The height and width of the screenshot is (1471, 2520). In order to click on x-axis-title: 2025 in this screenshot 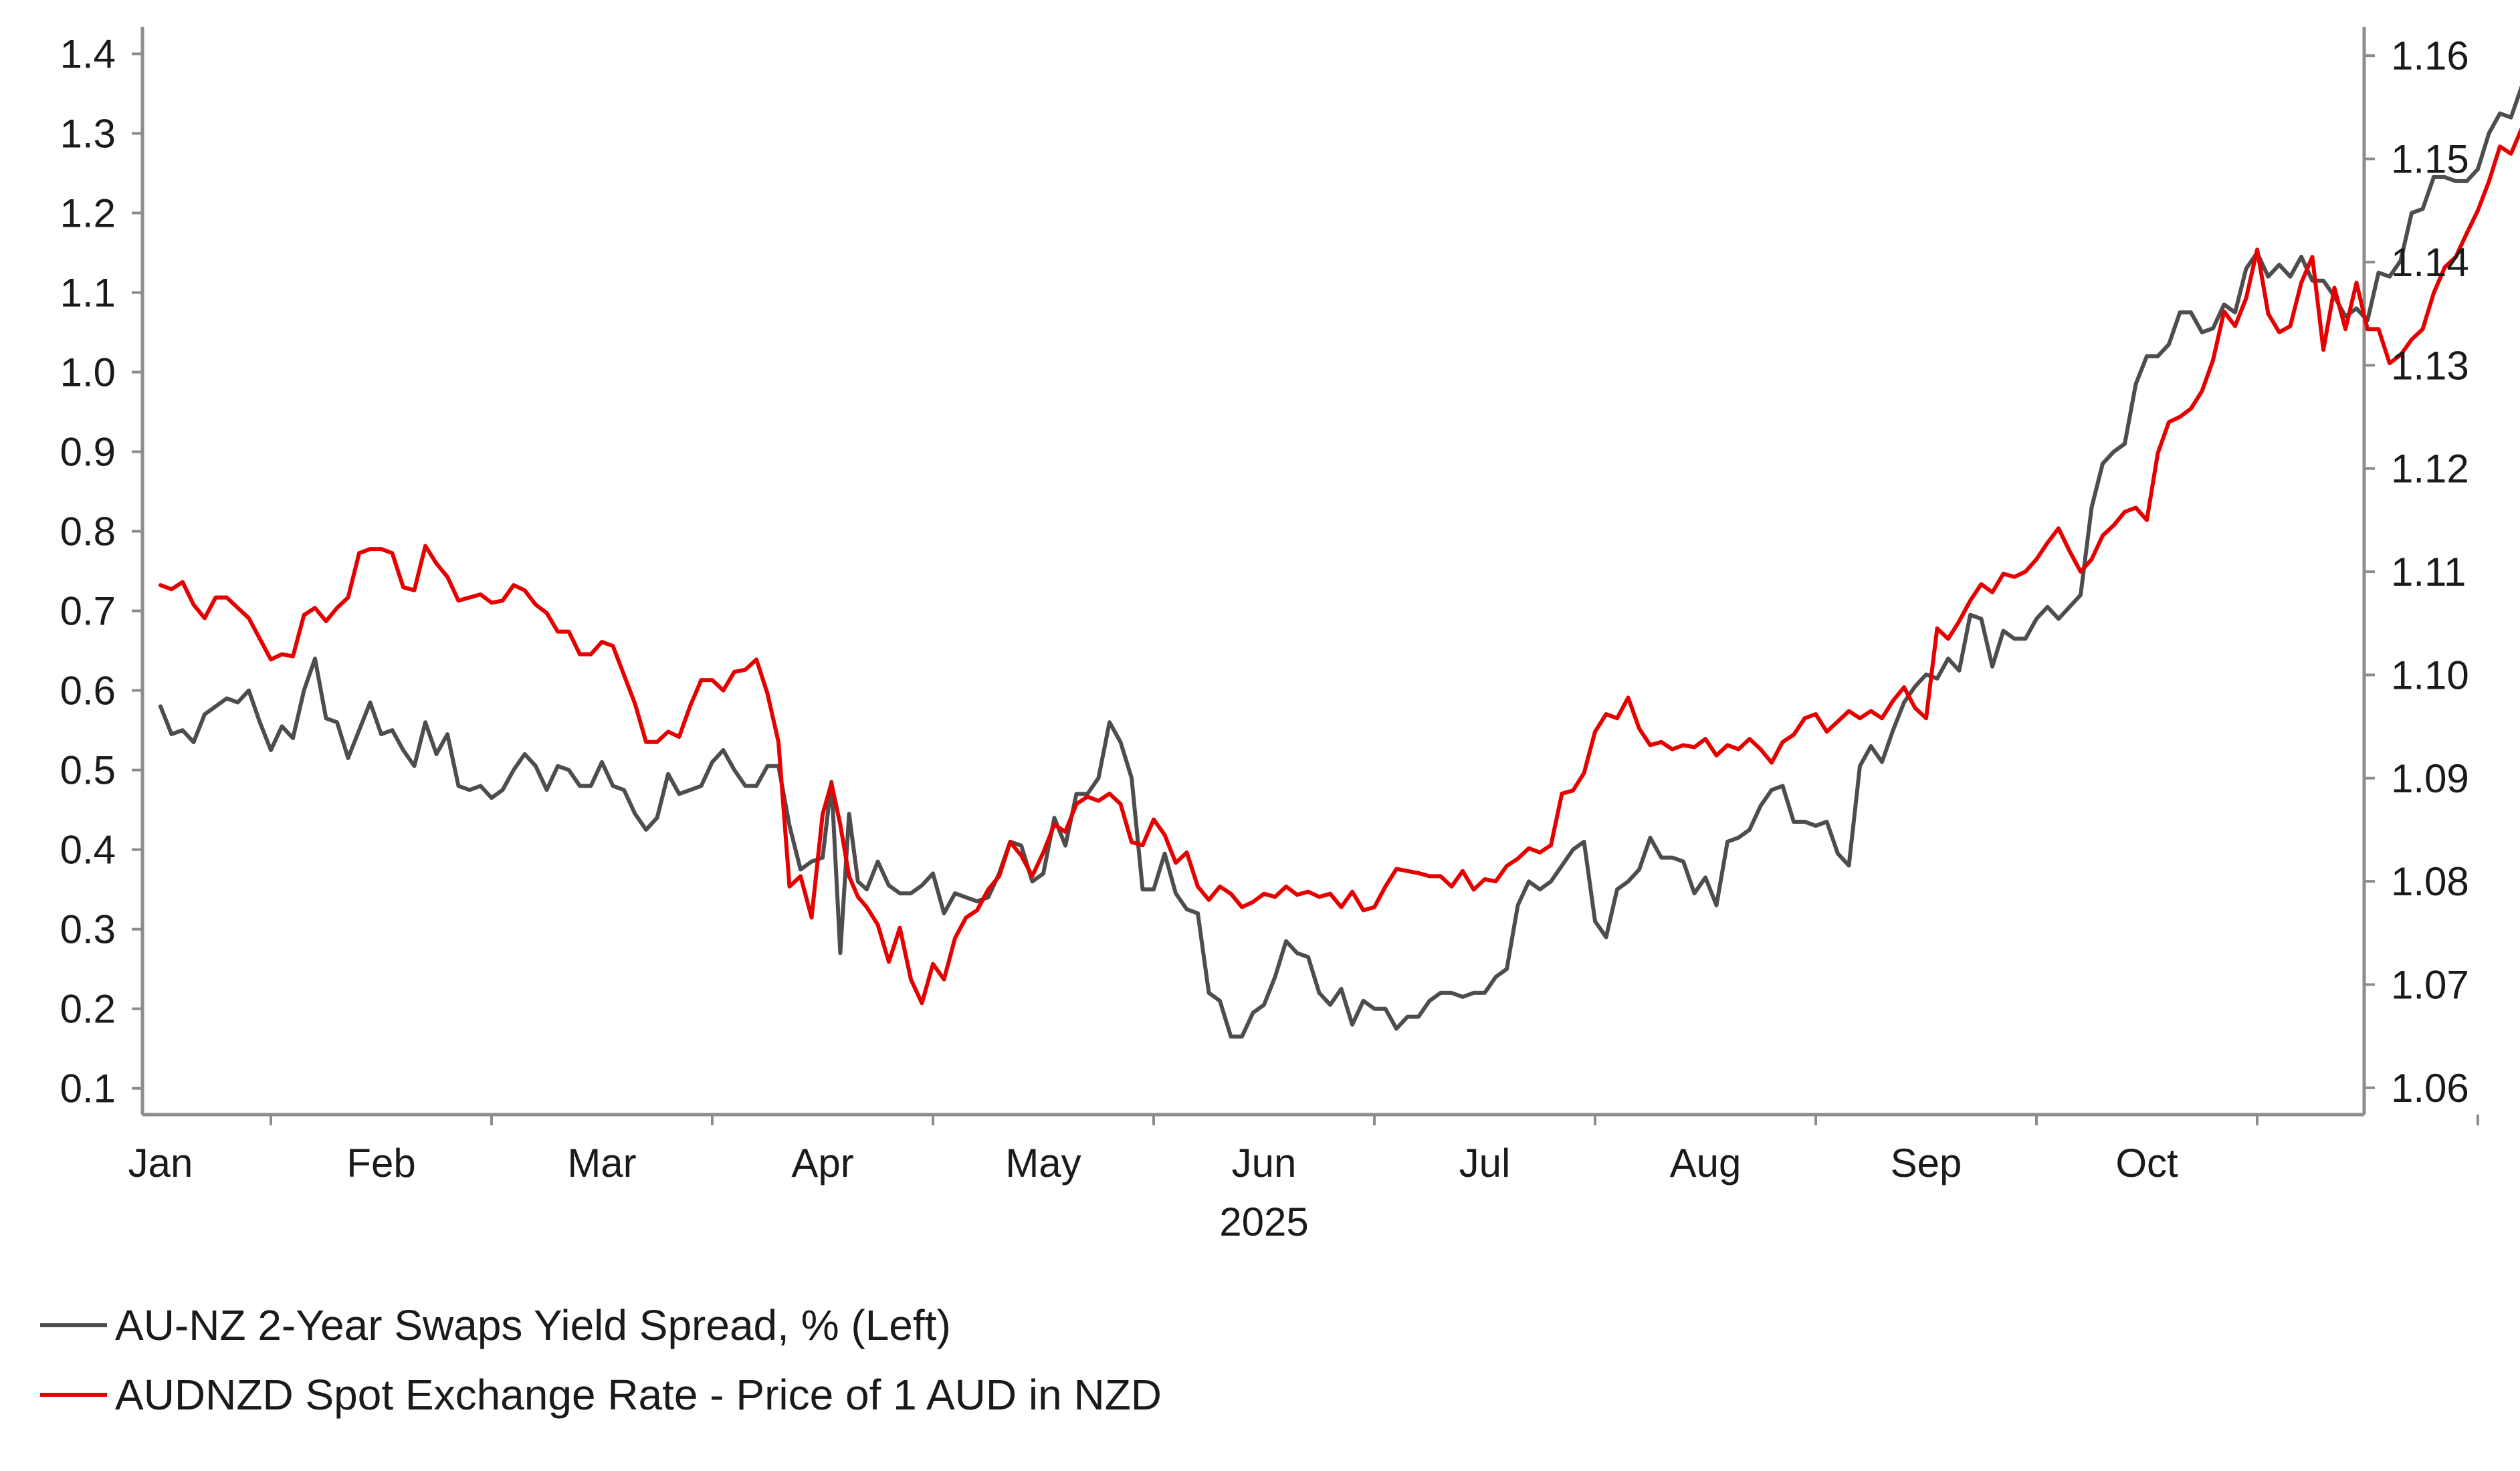, I will do `click(1263, 1222)`.